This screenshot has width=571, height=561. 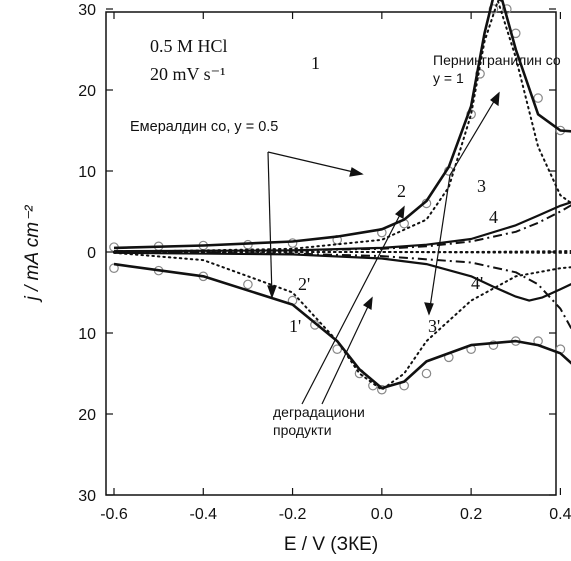 I want to click on arrow-pernigraniline-up-head, so click(x=495, y=99).